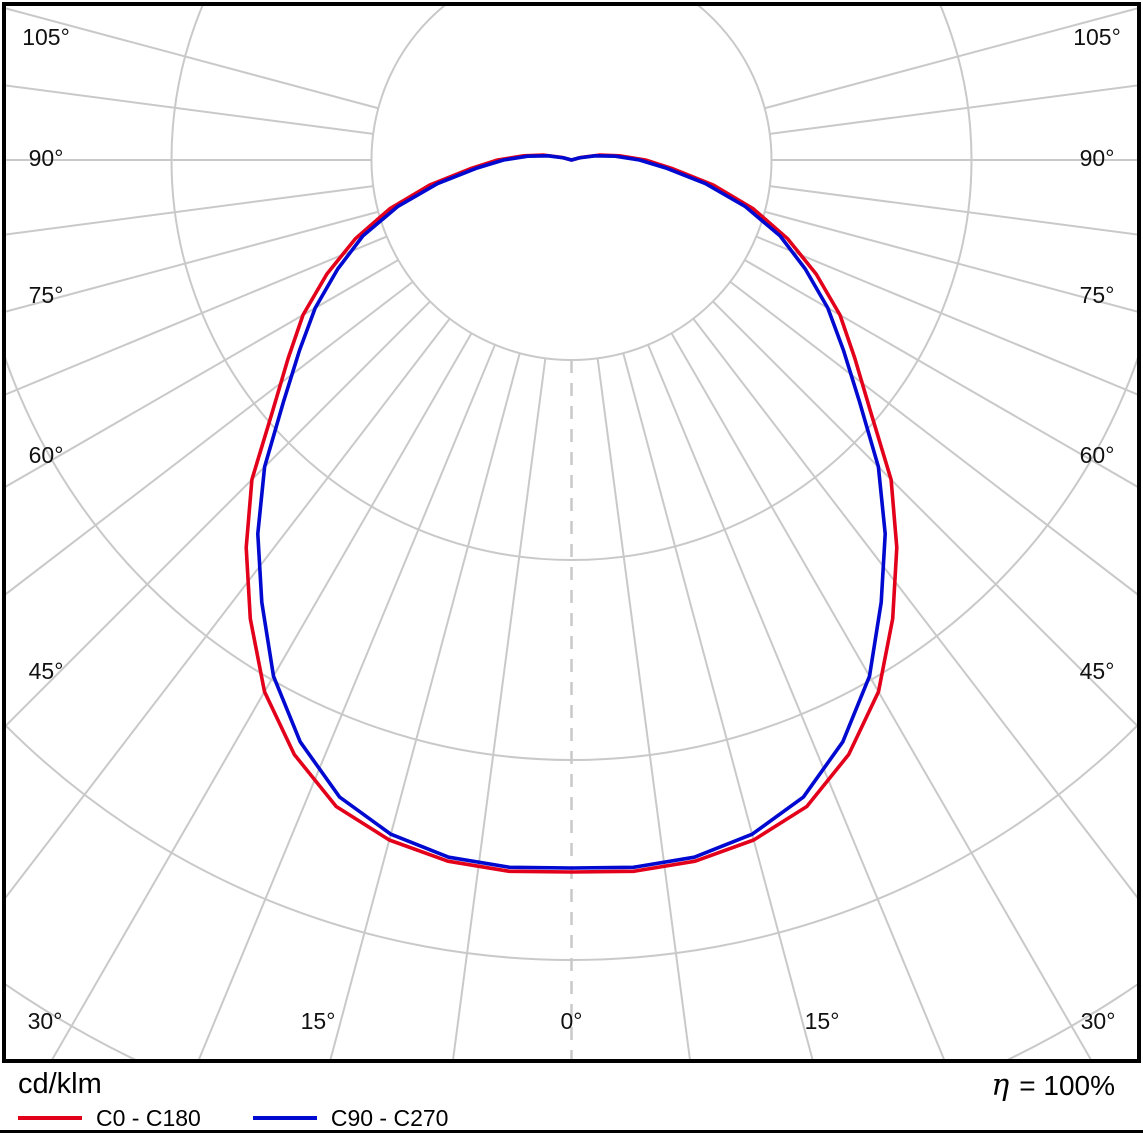 The width and height of the screenshot is (1143, 1143). I want to click on legend-swatch-c0-c180, so click(50, 1118).